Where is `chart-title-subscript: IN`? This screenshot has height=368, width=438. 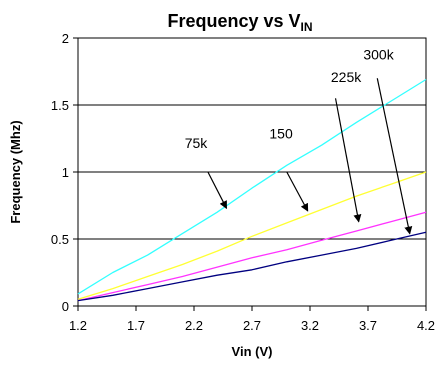
chart-title-subscript: IN is located at coordinates (307, 27).